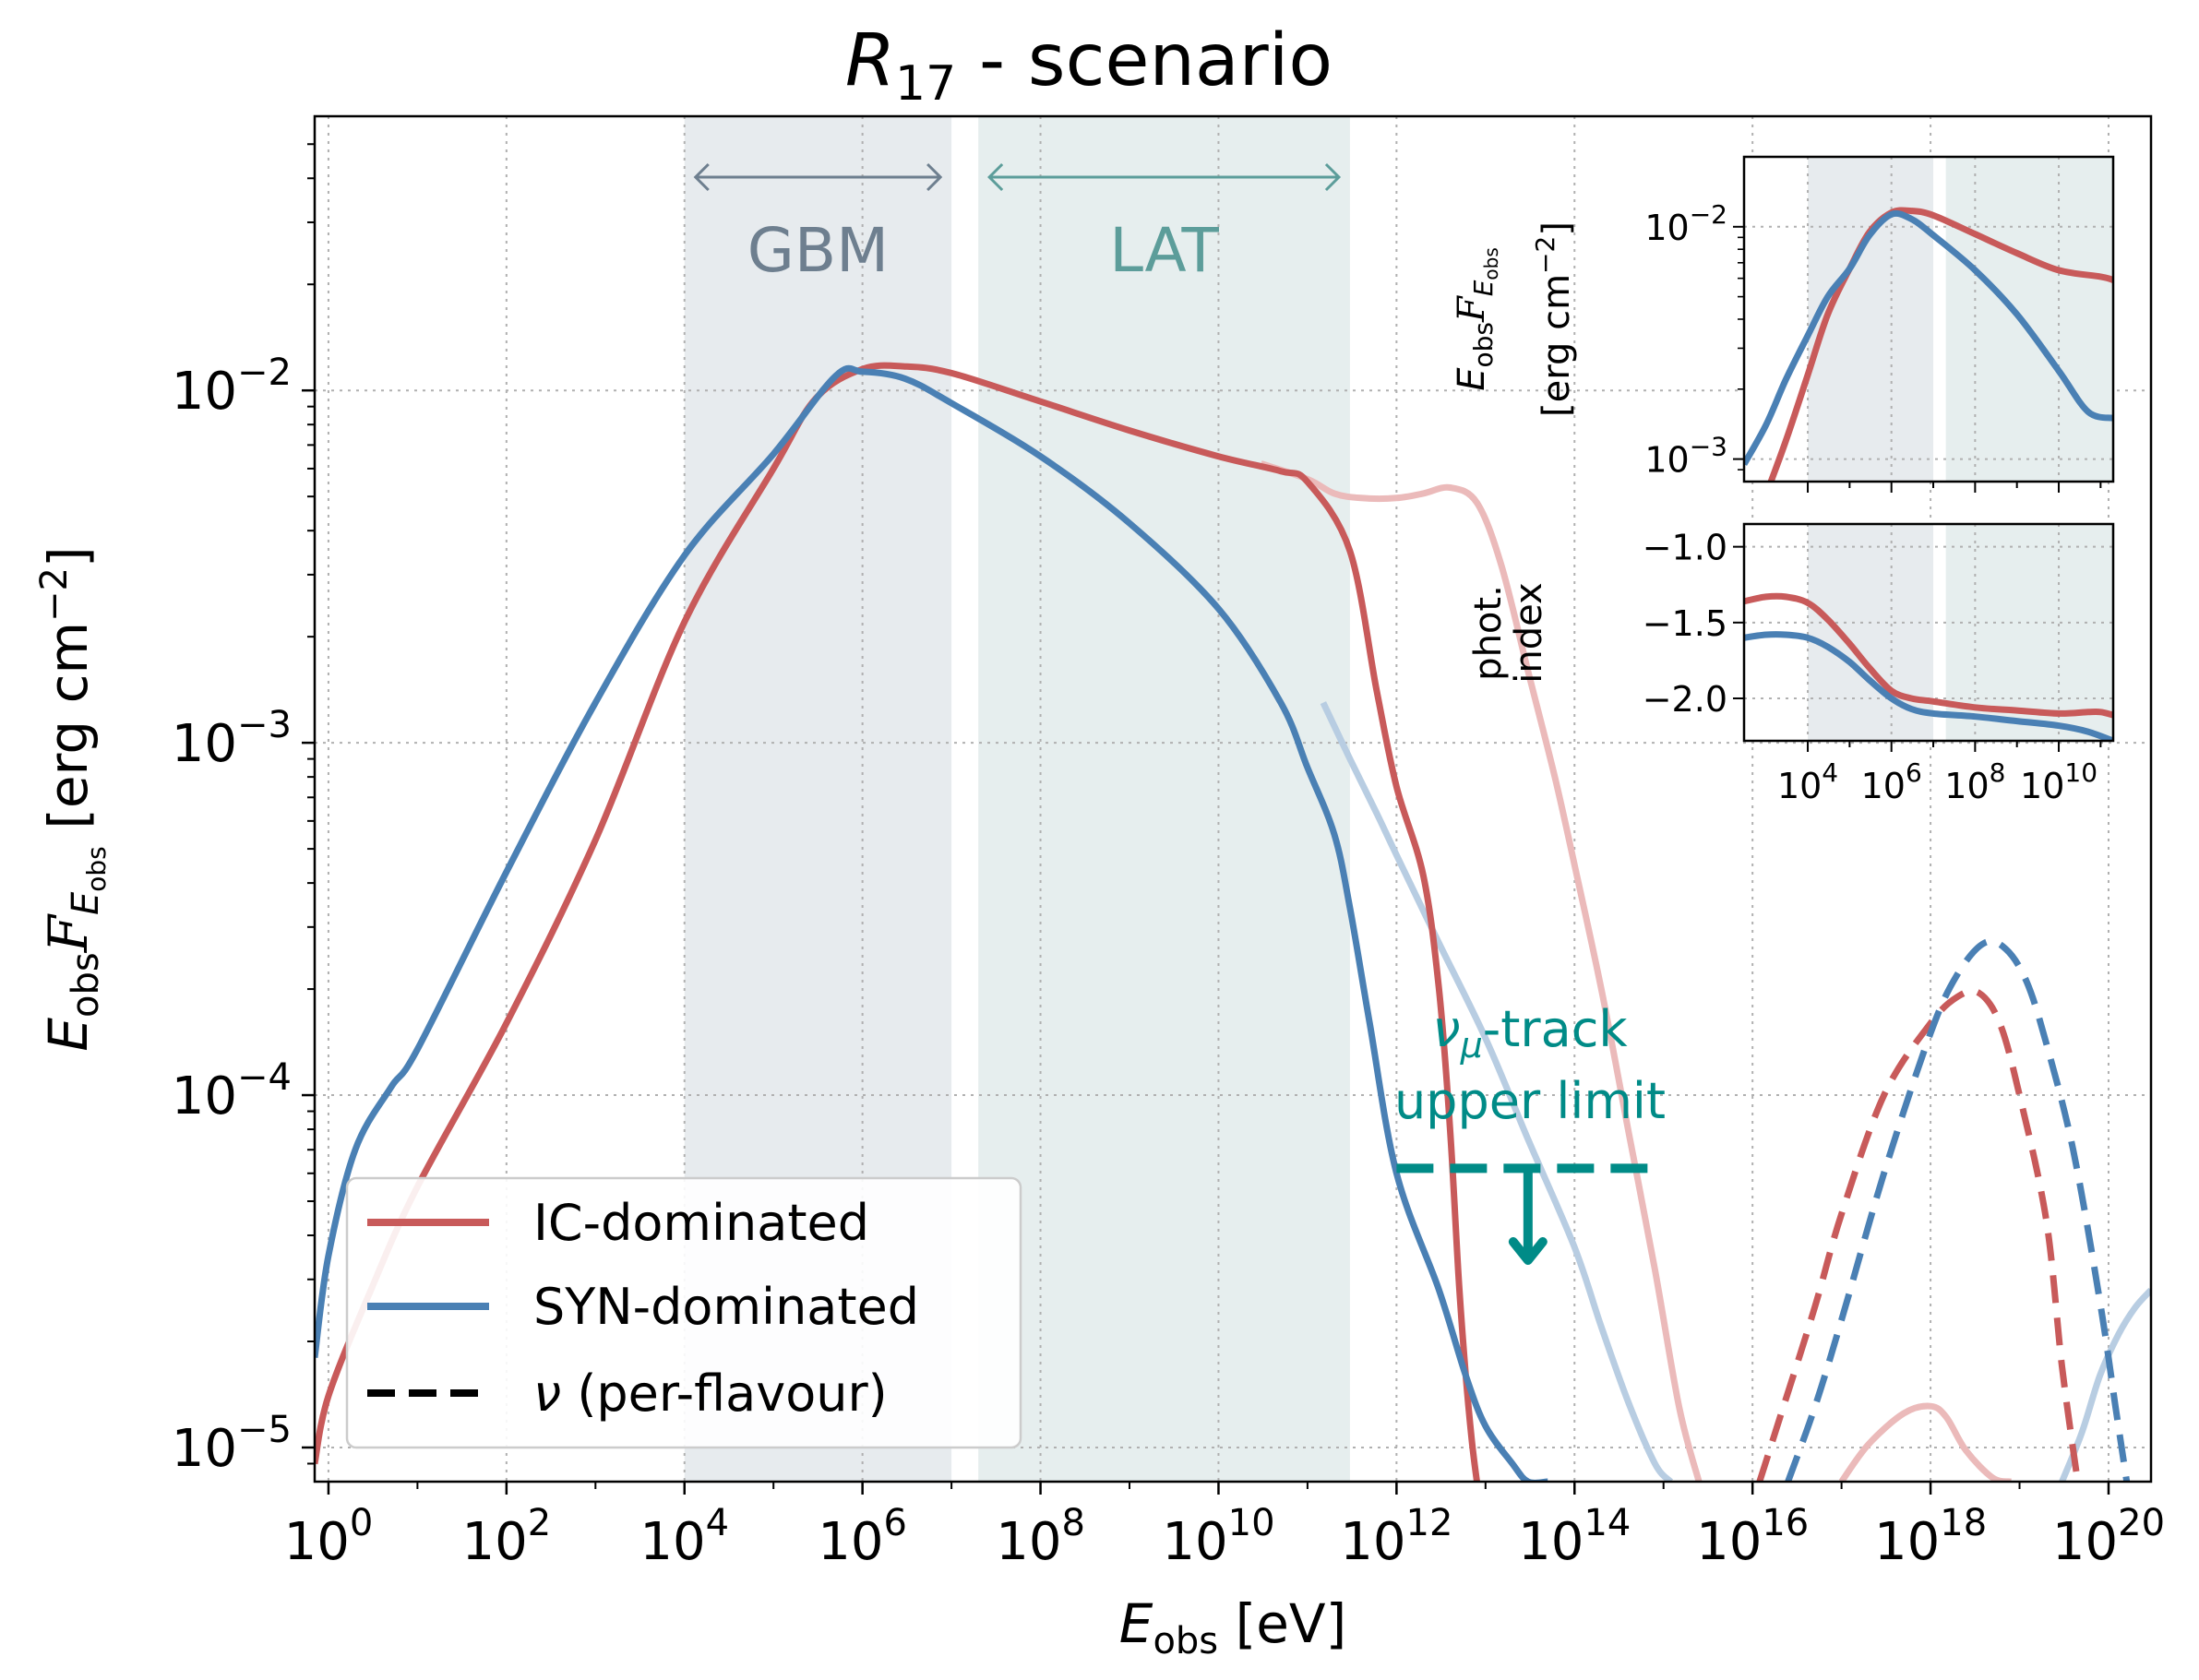 The image size is (2199, 1680). Describe the element at coordinates (818, 177) in the screenshot. I see `gbm-arrowheads` at that location.